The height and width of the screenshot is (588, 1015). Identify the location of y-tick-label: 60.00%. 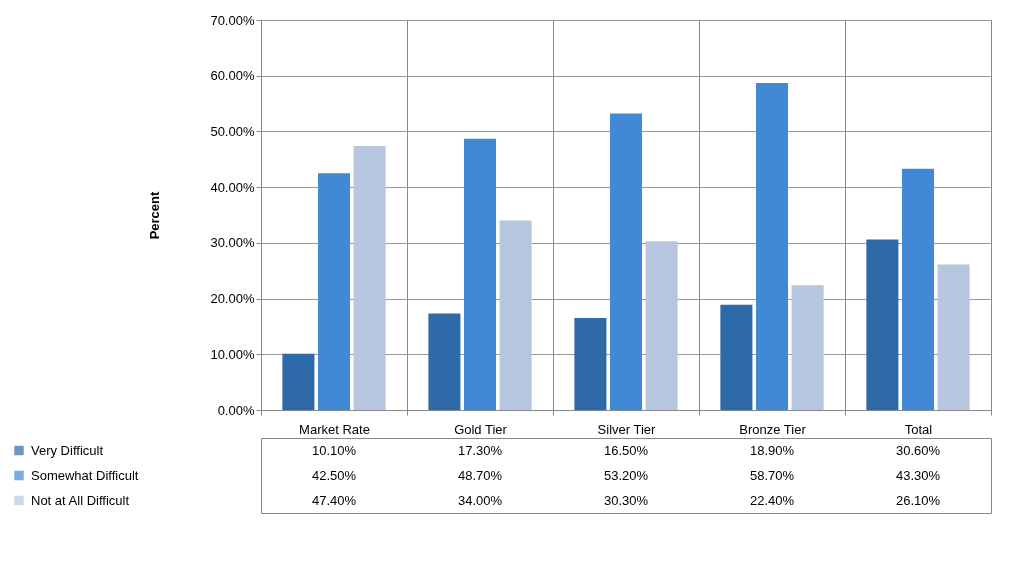
(232, 76).